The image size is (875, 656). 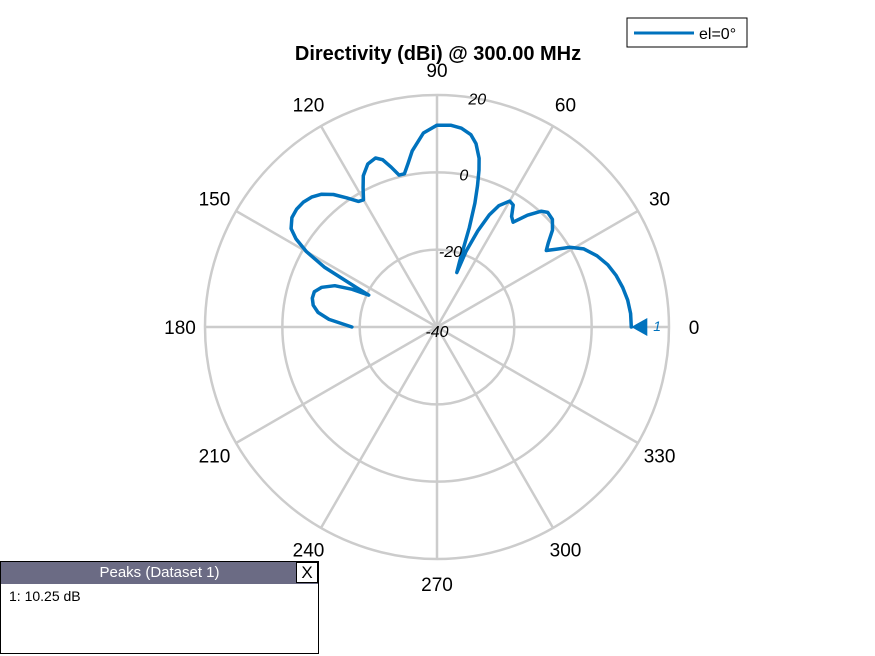 I want to click on magnitude-tick-labels: -40 -20 0 20, so click(x=455, y=216).